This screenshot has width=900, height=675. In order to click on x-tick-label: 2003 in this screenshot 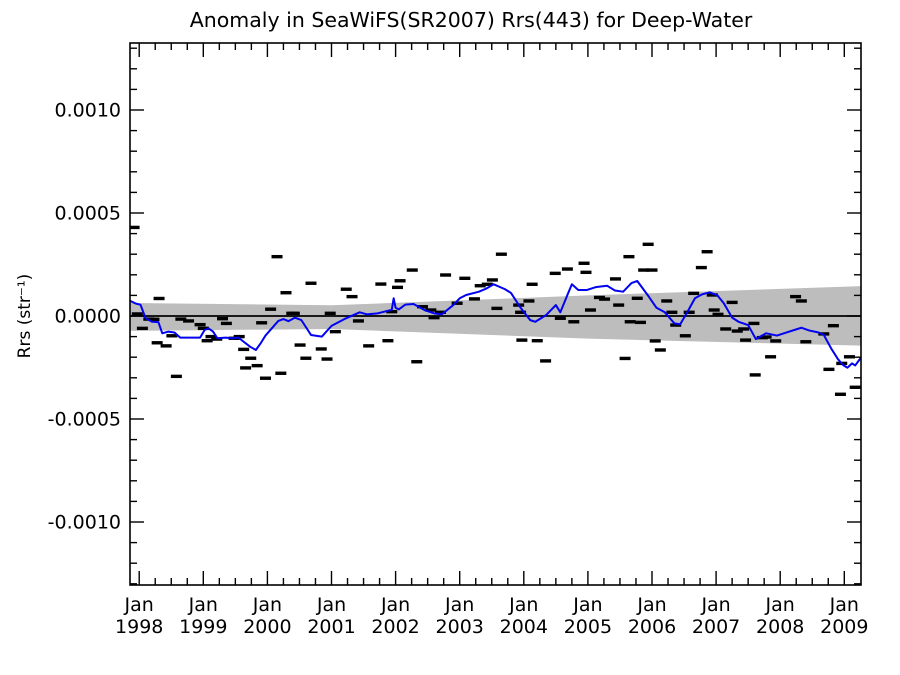, I will do `click(460, 627)`.